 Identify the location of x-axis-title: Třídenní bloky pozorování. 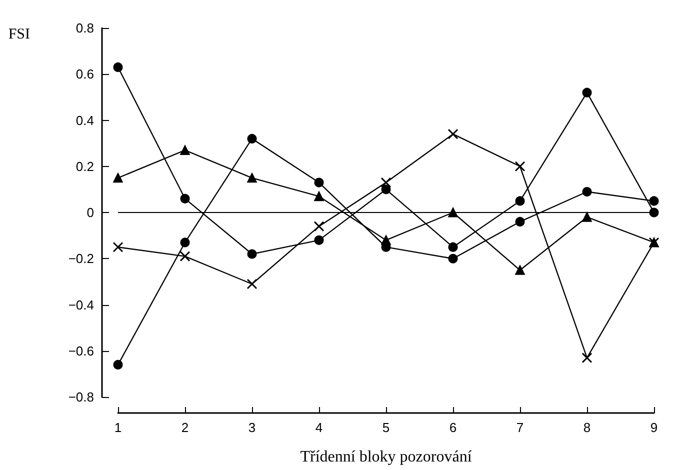
(386, 457).